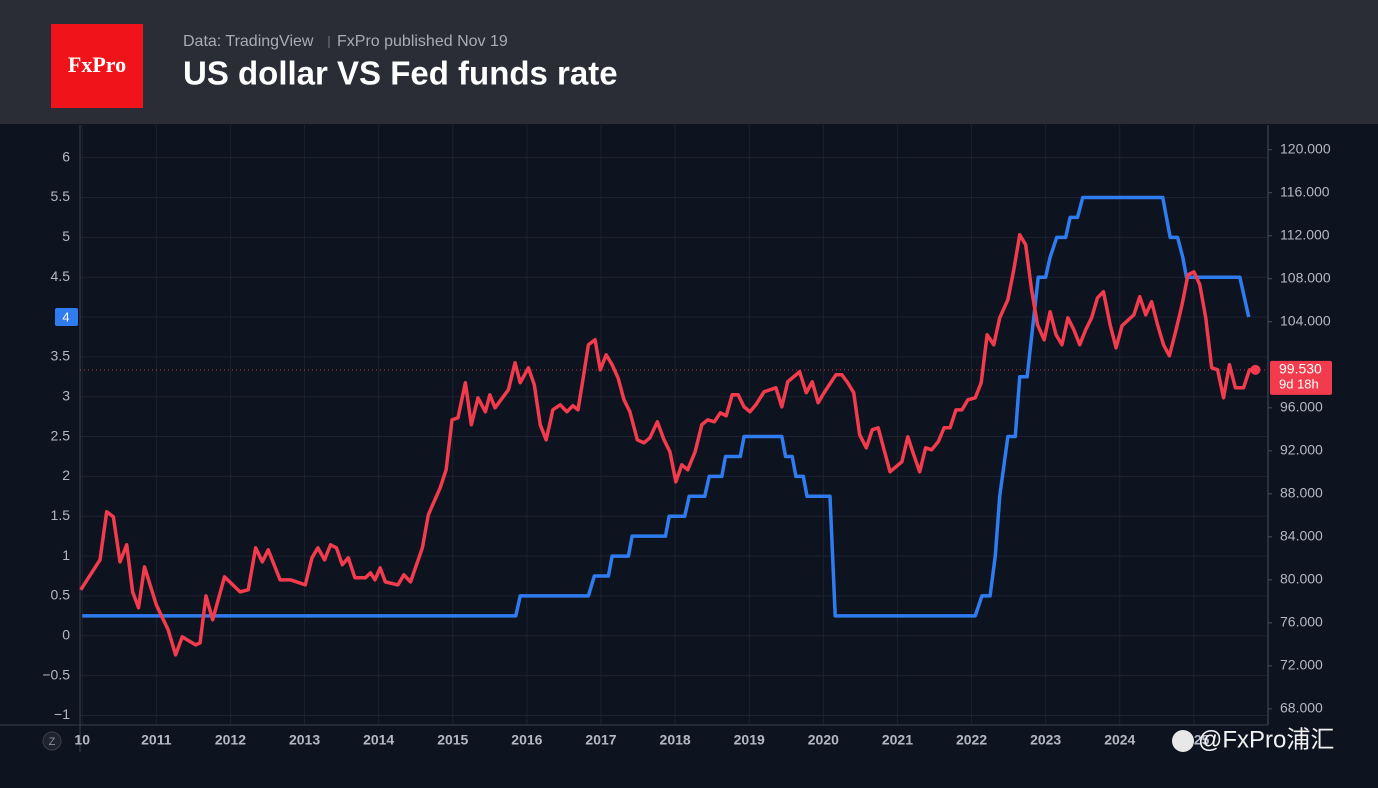 The height and width of the screenshot is (788, 1378). What do you see at coordinates (1301, 450) in the screenshot?
I see `y2-tick-label: 92.000` at bounding box center [1301, 450].